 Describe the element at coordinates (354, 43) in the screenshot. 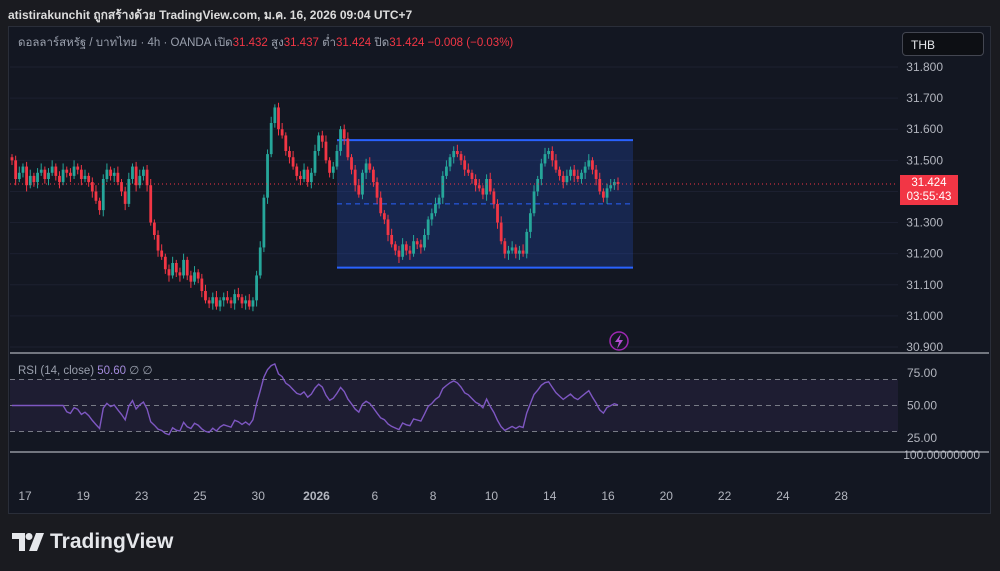

I see `low-value: 31.424` at that location.